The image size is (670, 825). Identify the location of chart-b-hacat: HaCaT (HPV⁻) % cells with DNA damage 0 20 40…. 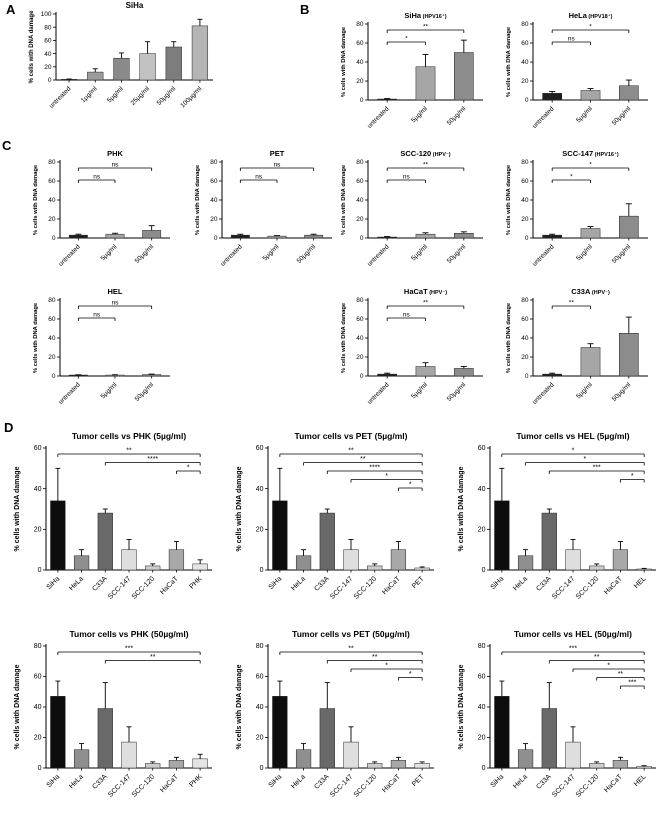
(415, 352).